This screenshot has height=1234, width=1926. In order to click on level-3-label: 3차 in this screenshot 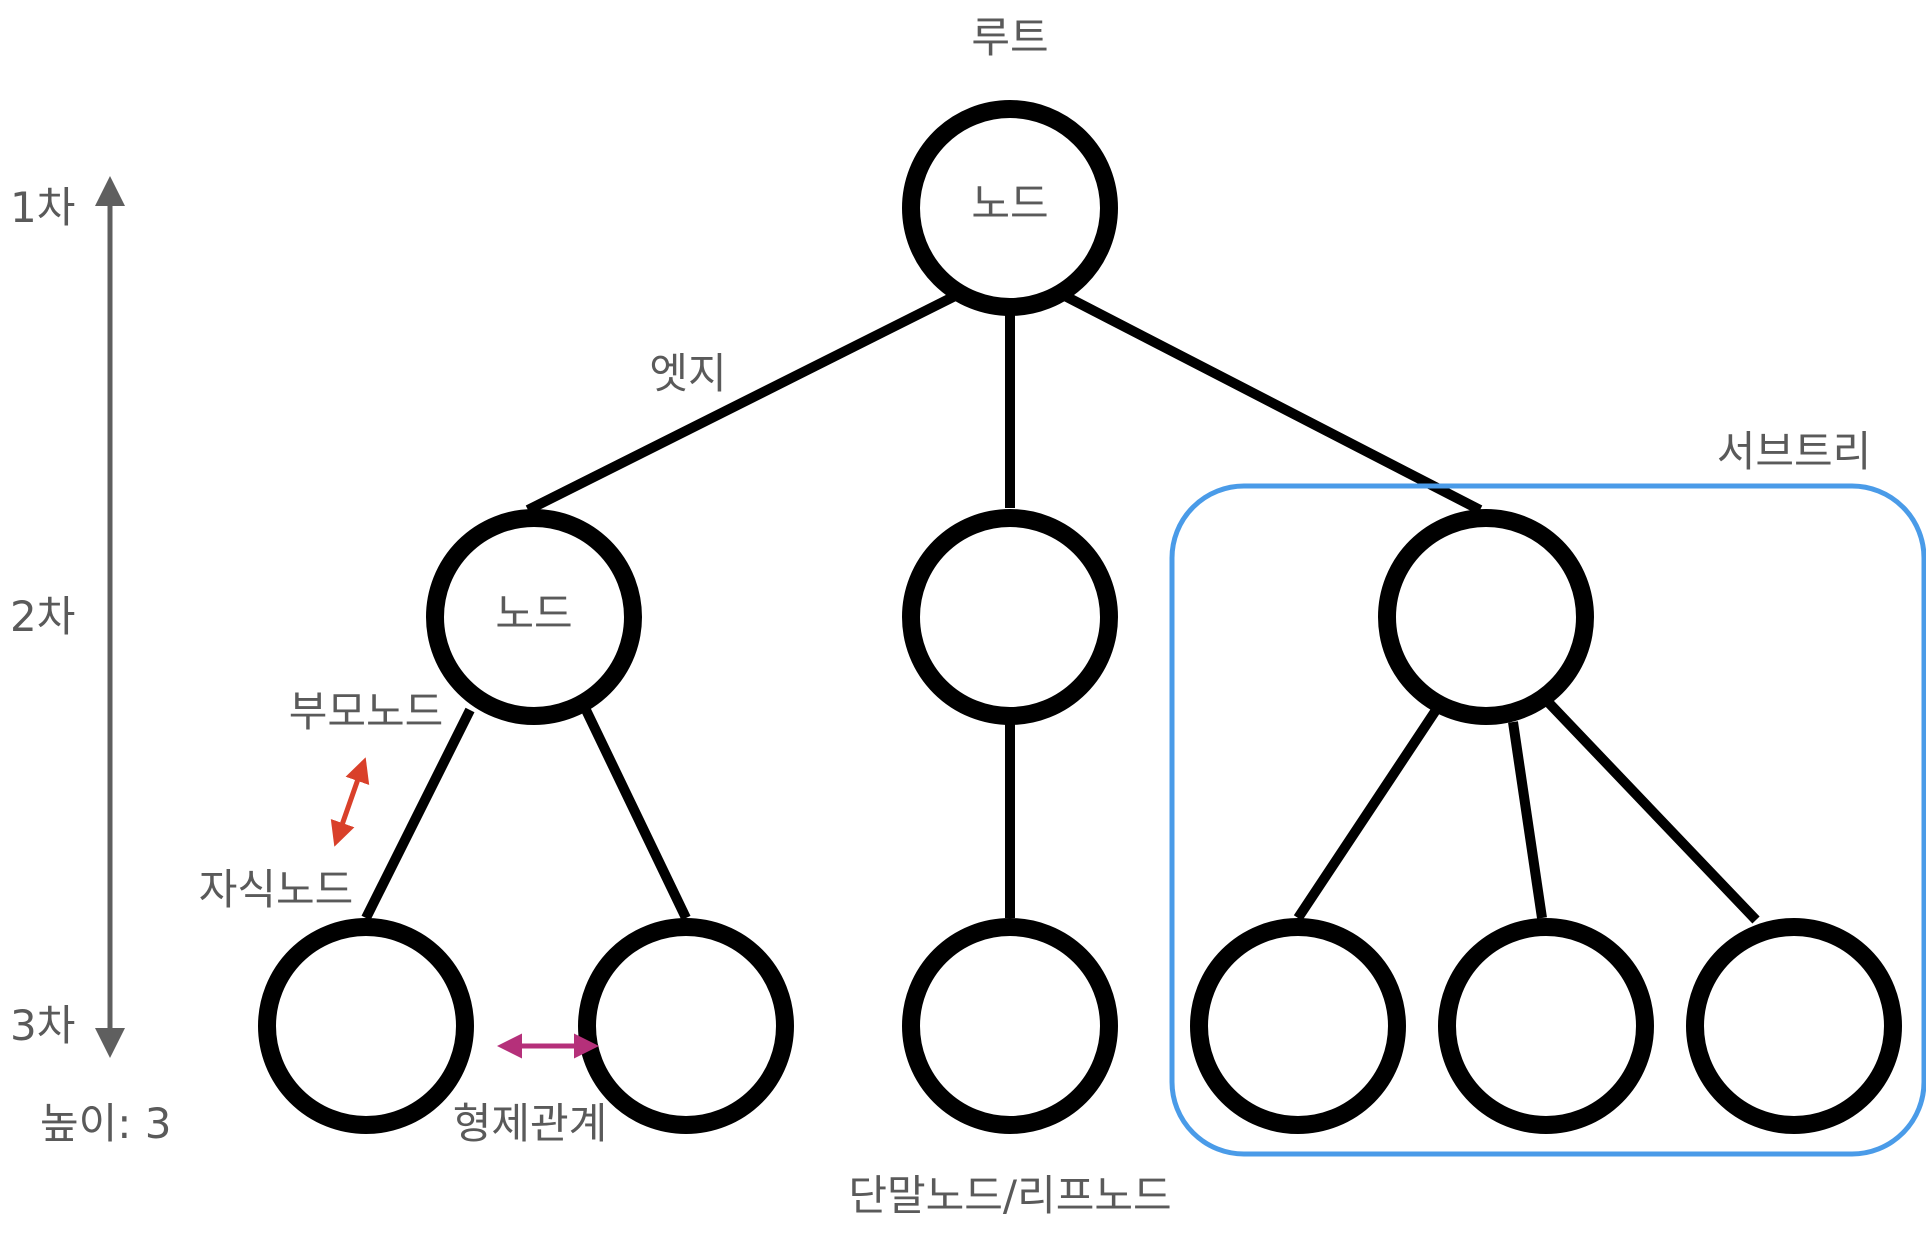, I will do `click(43, 1025)`.